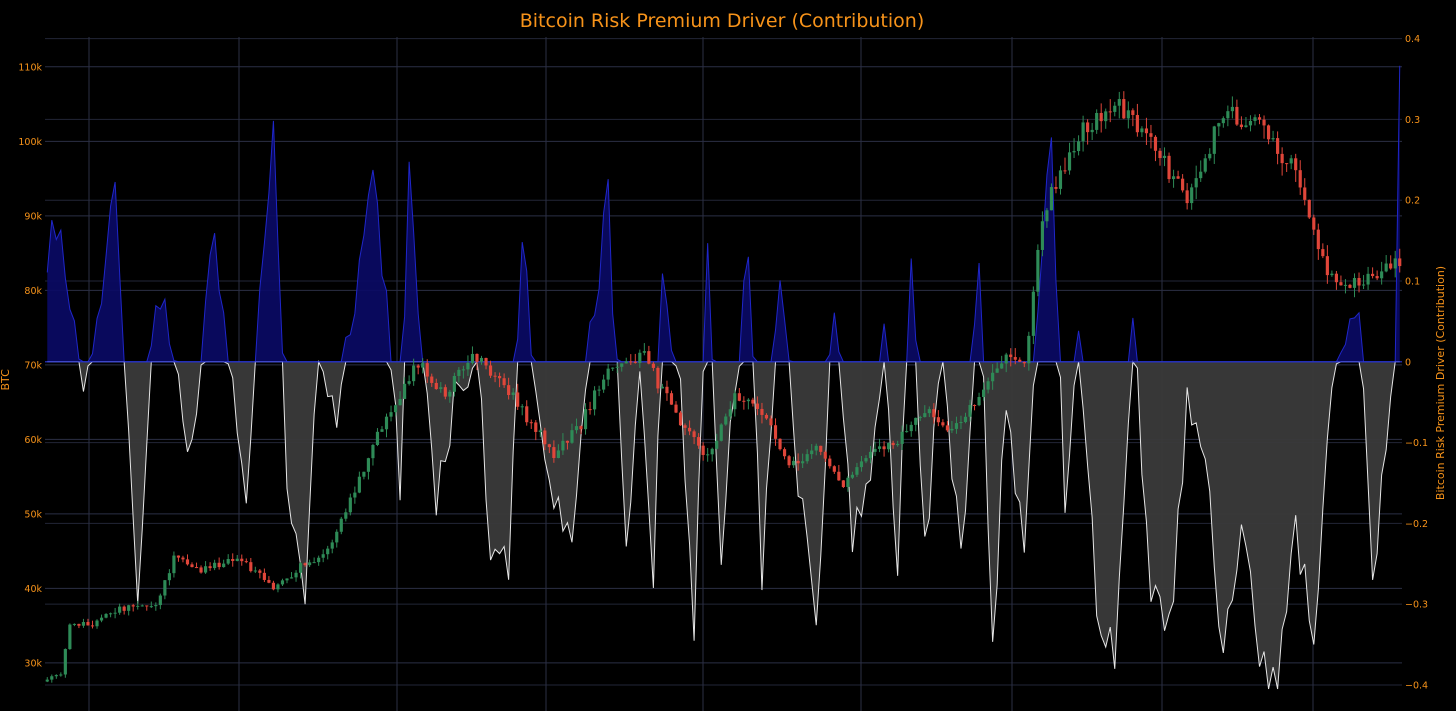  Describe the element at coordinates (33, 291) in the screenshot. I see `y-left-tick-label: 80k` at that location.